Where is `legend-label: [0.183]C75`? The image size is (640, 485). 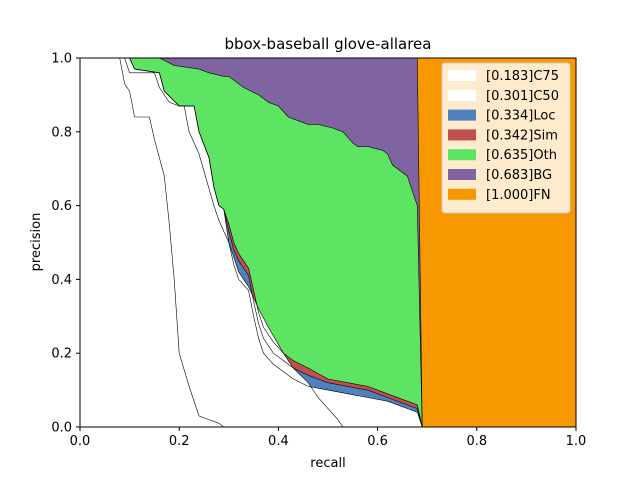 legend-label: [0.183]C75 is located at coordinates (522, 76).